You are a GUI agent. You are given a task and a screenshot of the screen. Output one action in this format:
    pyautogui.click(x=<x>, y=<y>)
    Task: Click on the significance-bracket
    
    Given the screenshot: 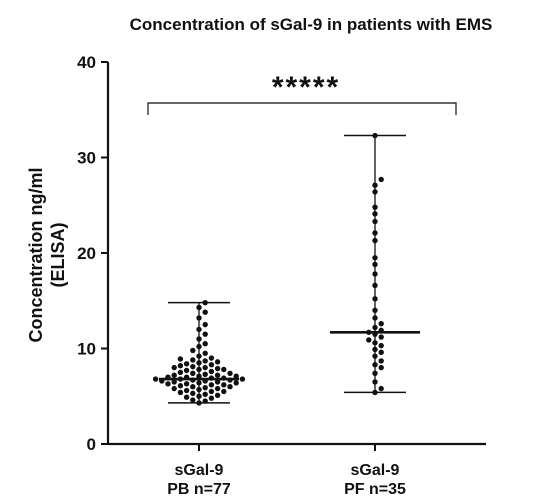 What is the action you would take?
    pyautogui.click(x=302, y=108)
    